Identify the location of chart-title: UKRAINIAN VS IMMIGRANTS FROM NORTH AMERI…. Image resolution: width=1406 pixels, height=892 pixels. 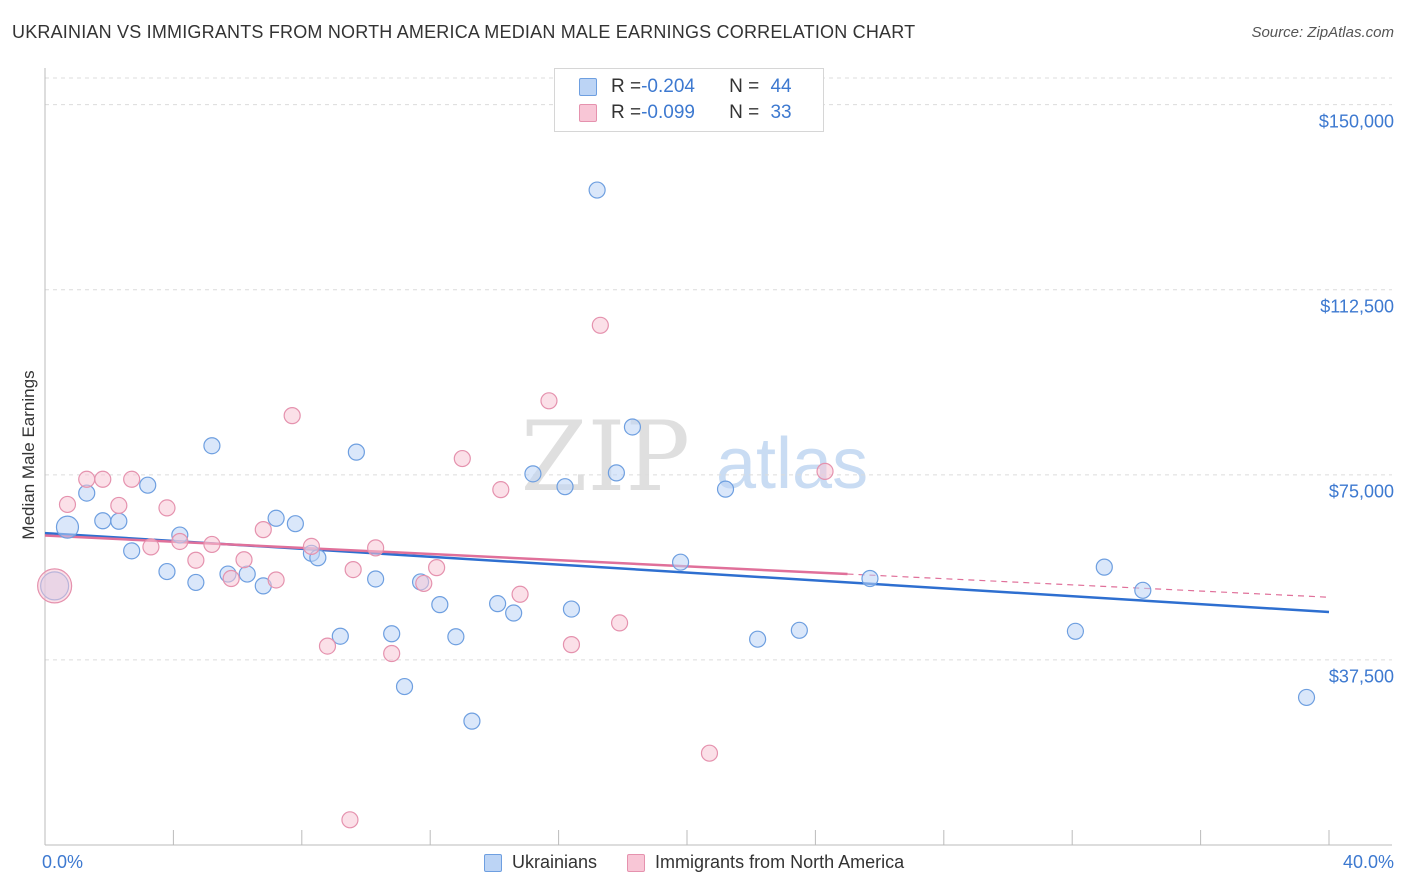
(464, 32).